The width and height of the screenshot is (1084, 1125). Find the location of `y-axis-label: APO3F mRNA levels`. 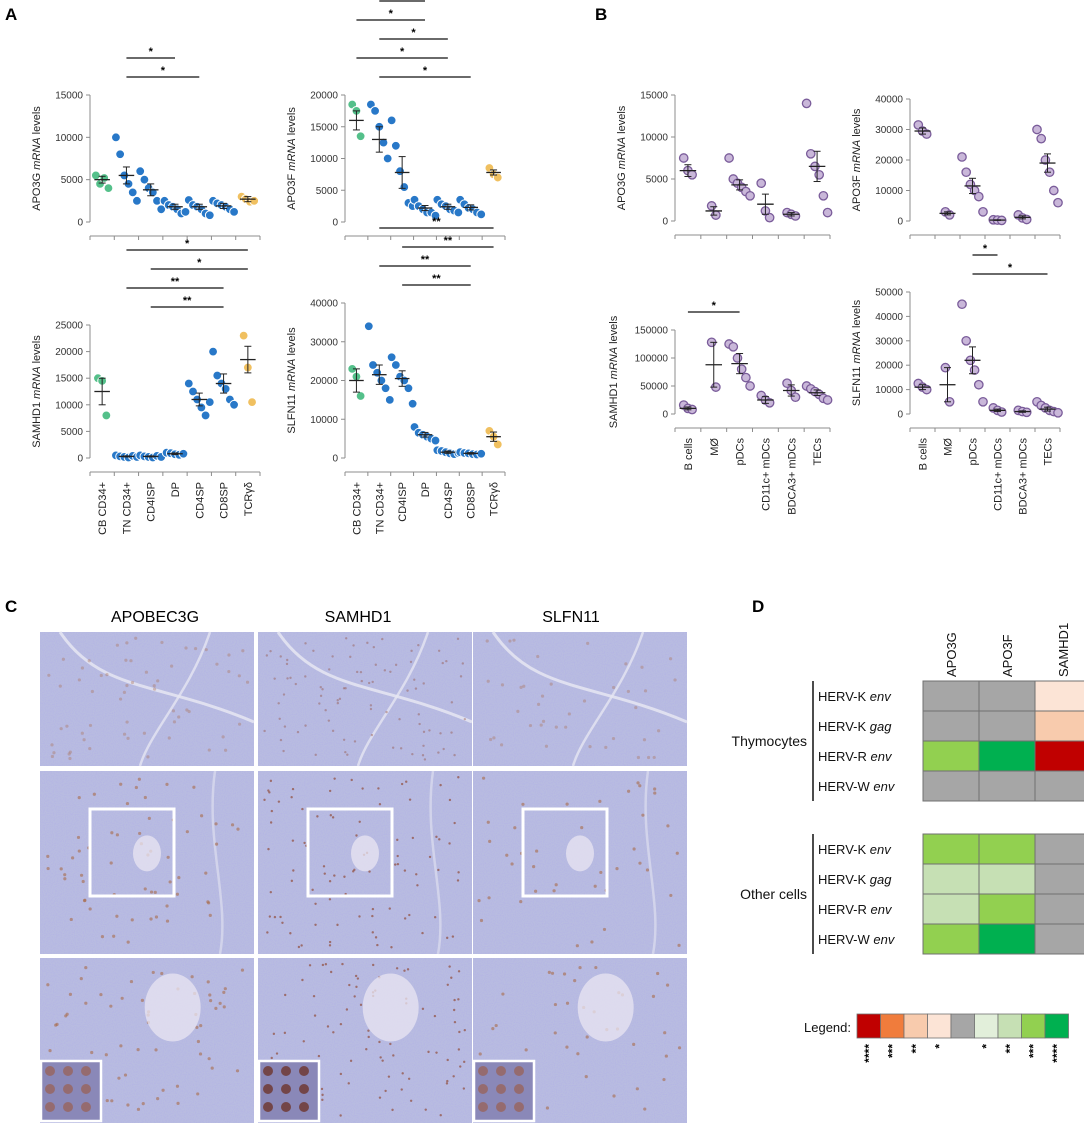

y-axis-label: APO3F mRNA levels is located at coordinates (857, 159).